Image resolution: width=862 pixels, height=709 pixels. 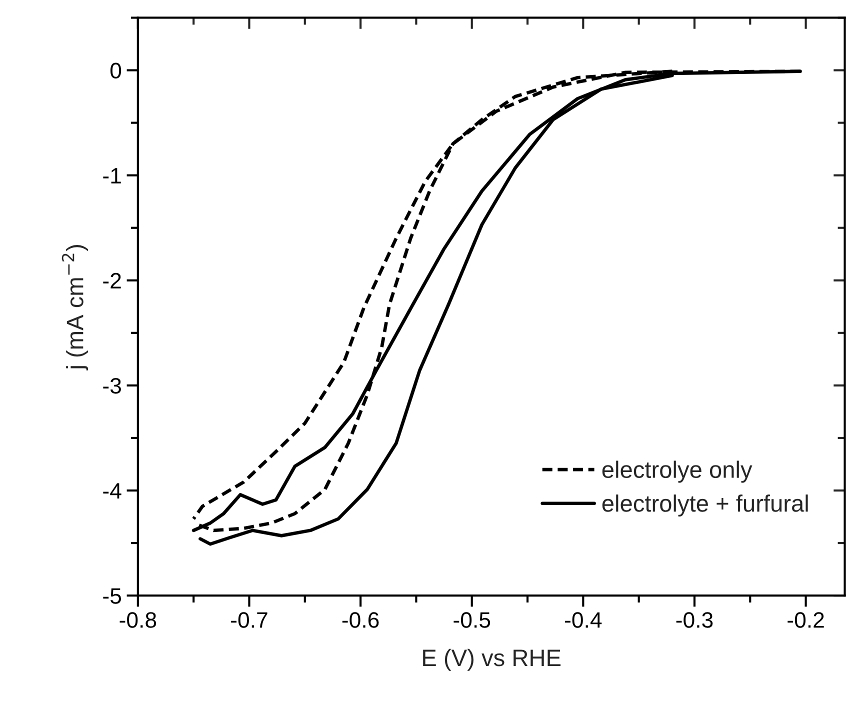 What do you see at coordinates (806, 620) in the screenshot?
I see `x-tick-label: -0.2` at bounding box center [806, 620].